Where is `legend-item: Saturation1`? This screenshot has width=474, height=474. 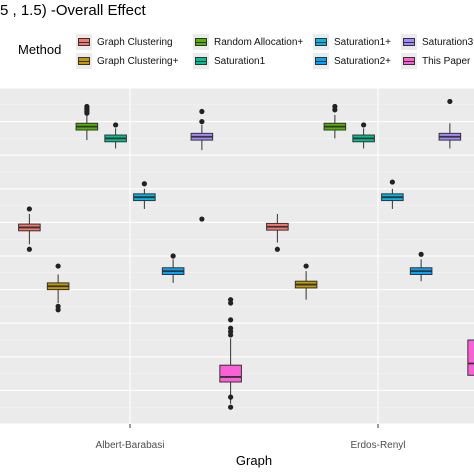
legend-item: Saturation1 is located at coordinates (229, 61).